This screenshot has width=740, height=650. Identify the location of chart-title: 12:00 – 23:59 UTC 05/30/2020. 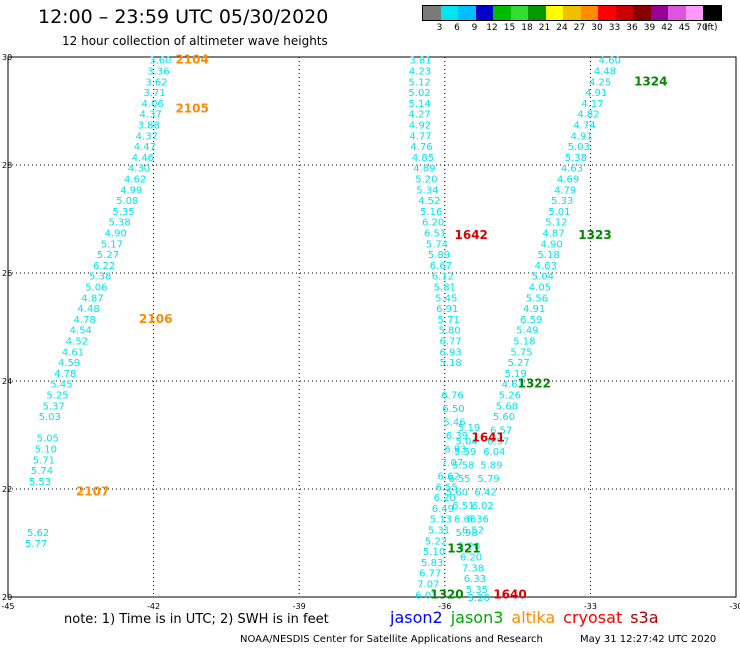
(183, 17).